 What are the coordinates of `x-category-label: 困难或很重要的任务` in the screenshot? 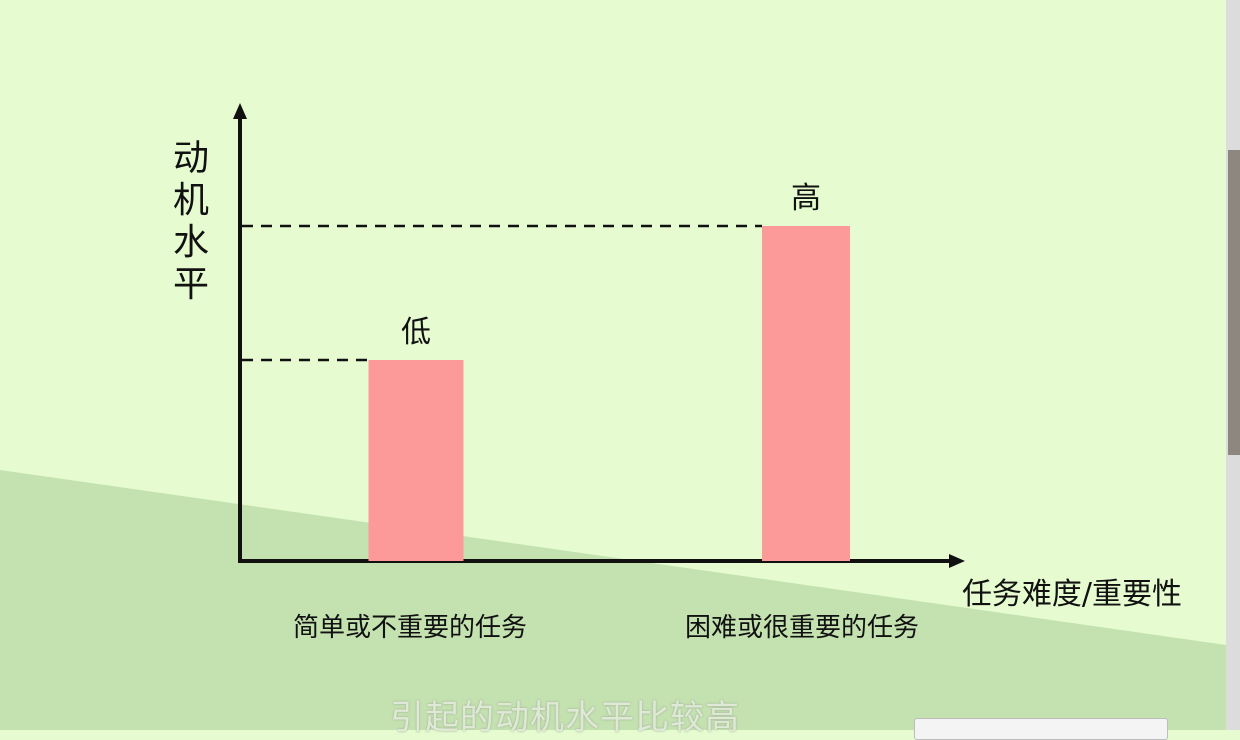 It's located at (802, 628).